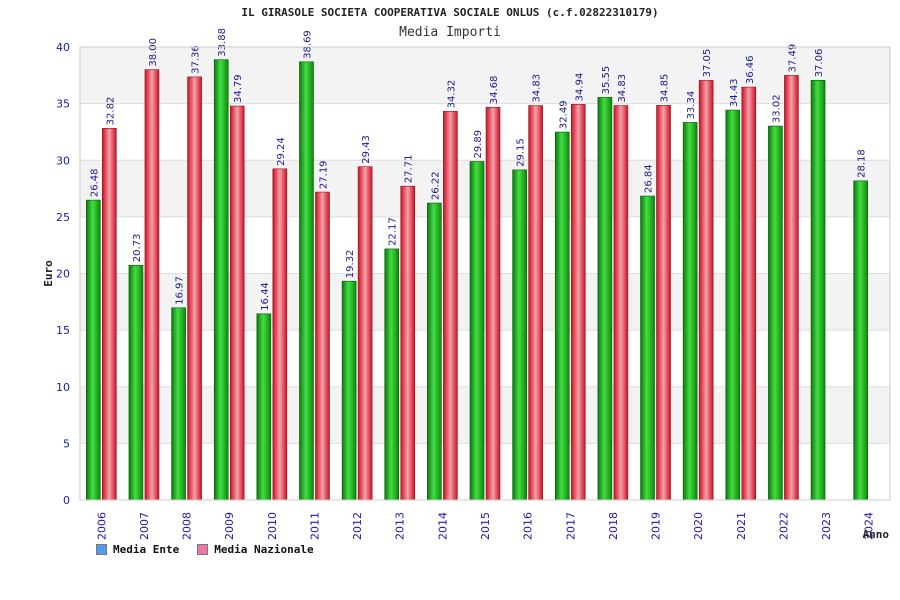 The width and height of the screenshot is (900, 600). What do you see at coordinates (579, 87) in the screenshot?
I see `data-label: 34.94` at bounding box center [579, 87].